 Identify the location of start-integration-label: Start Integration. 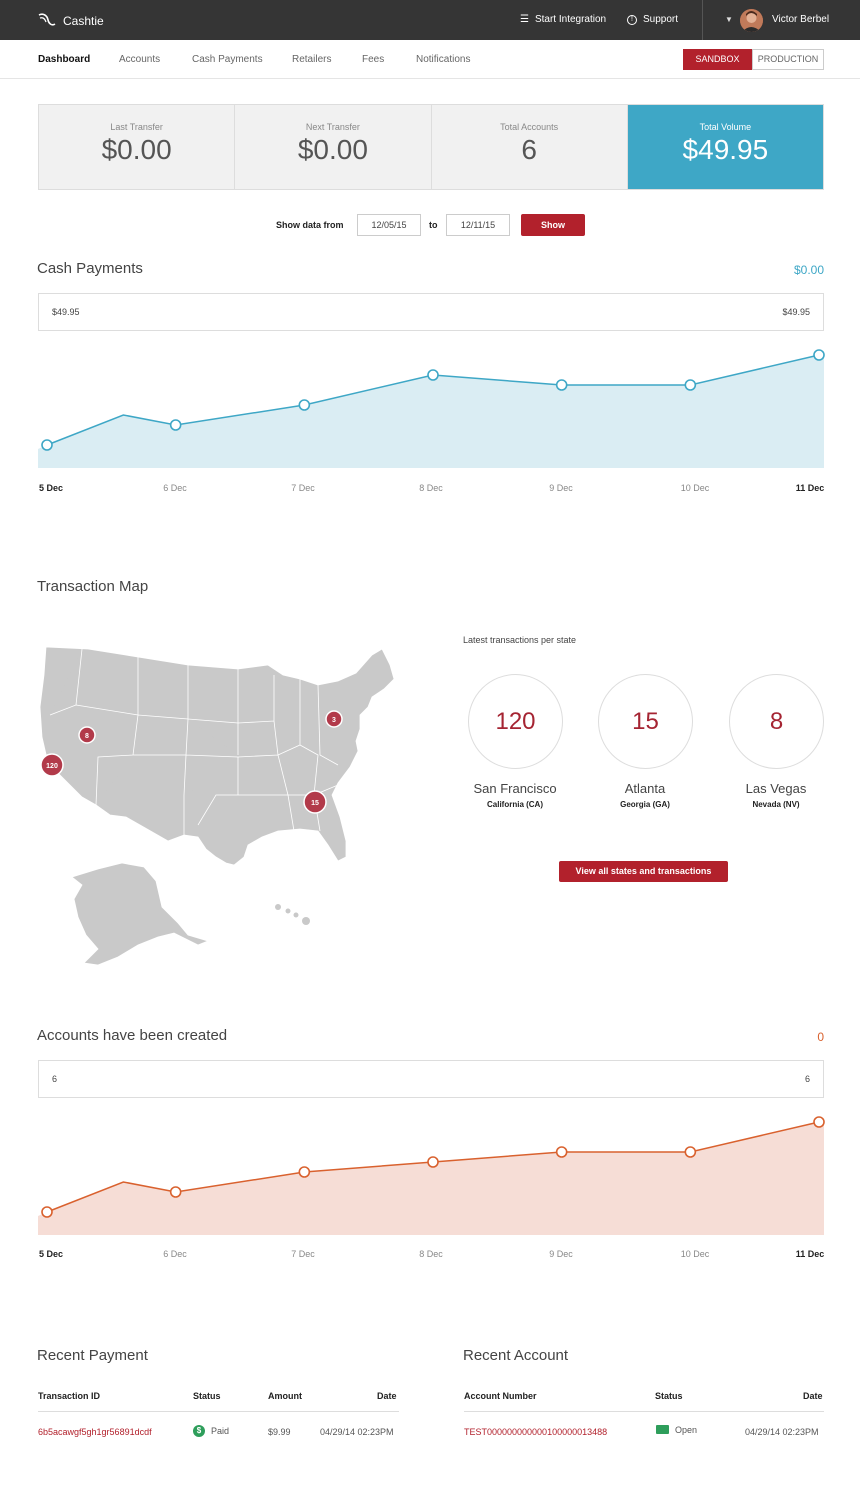
(570, 19).